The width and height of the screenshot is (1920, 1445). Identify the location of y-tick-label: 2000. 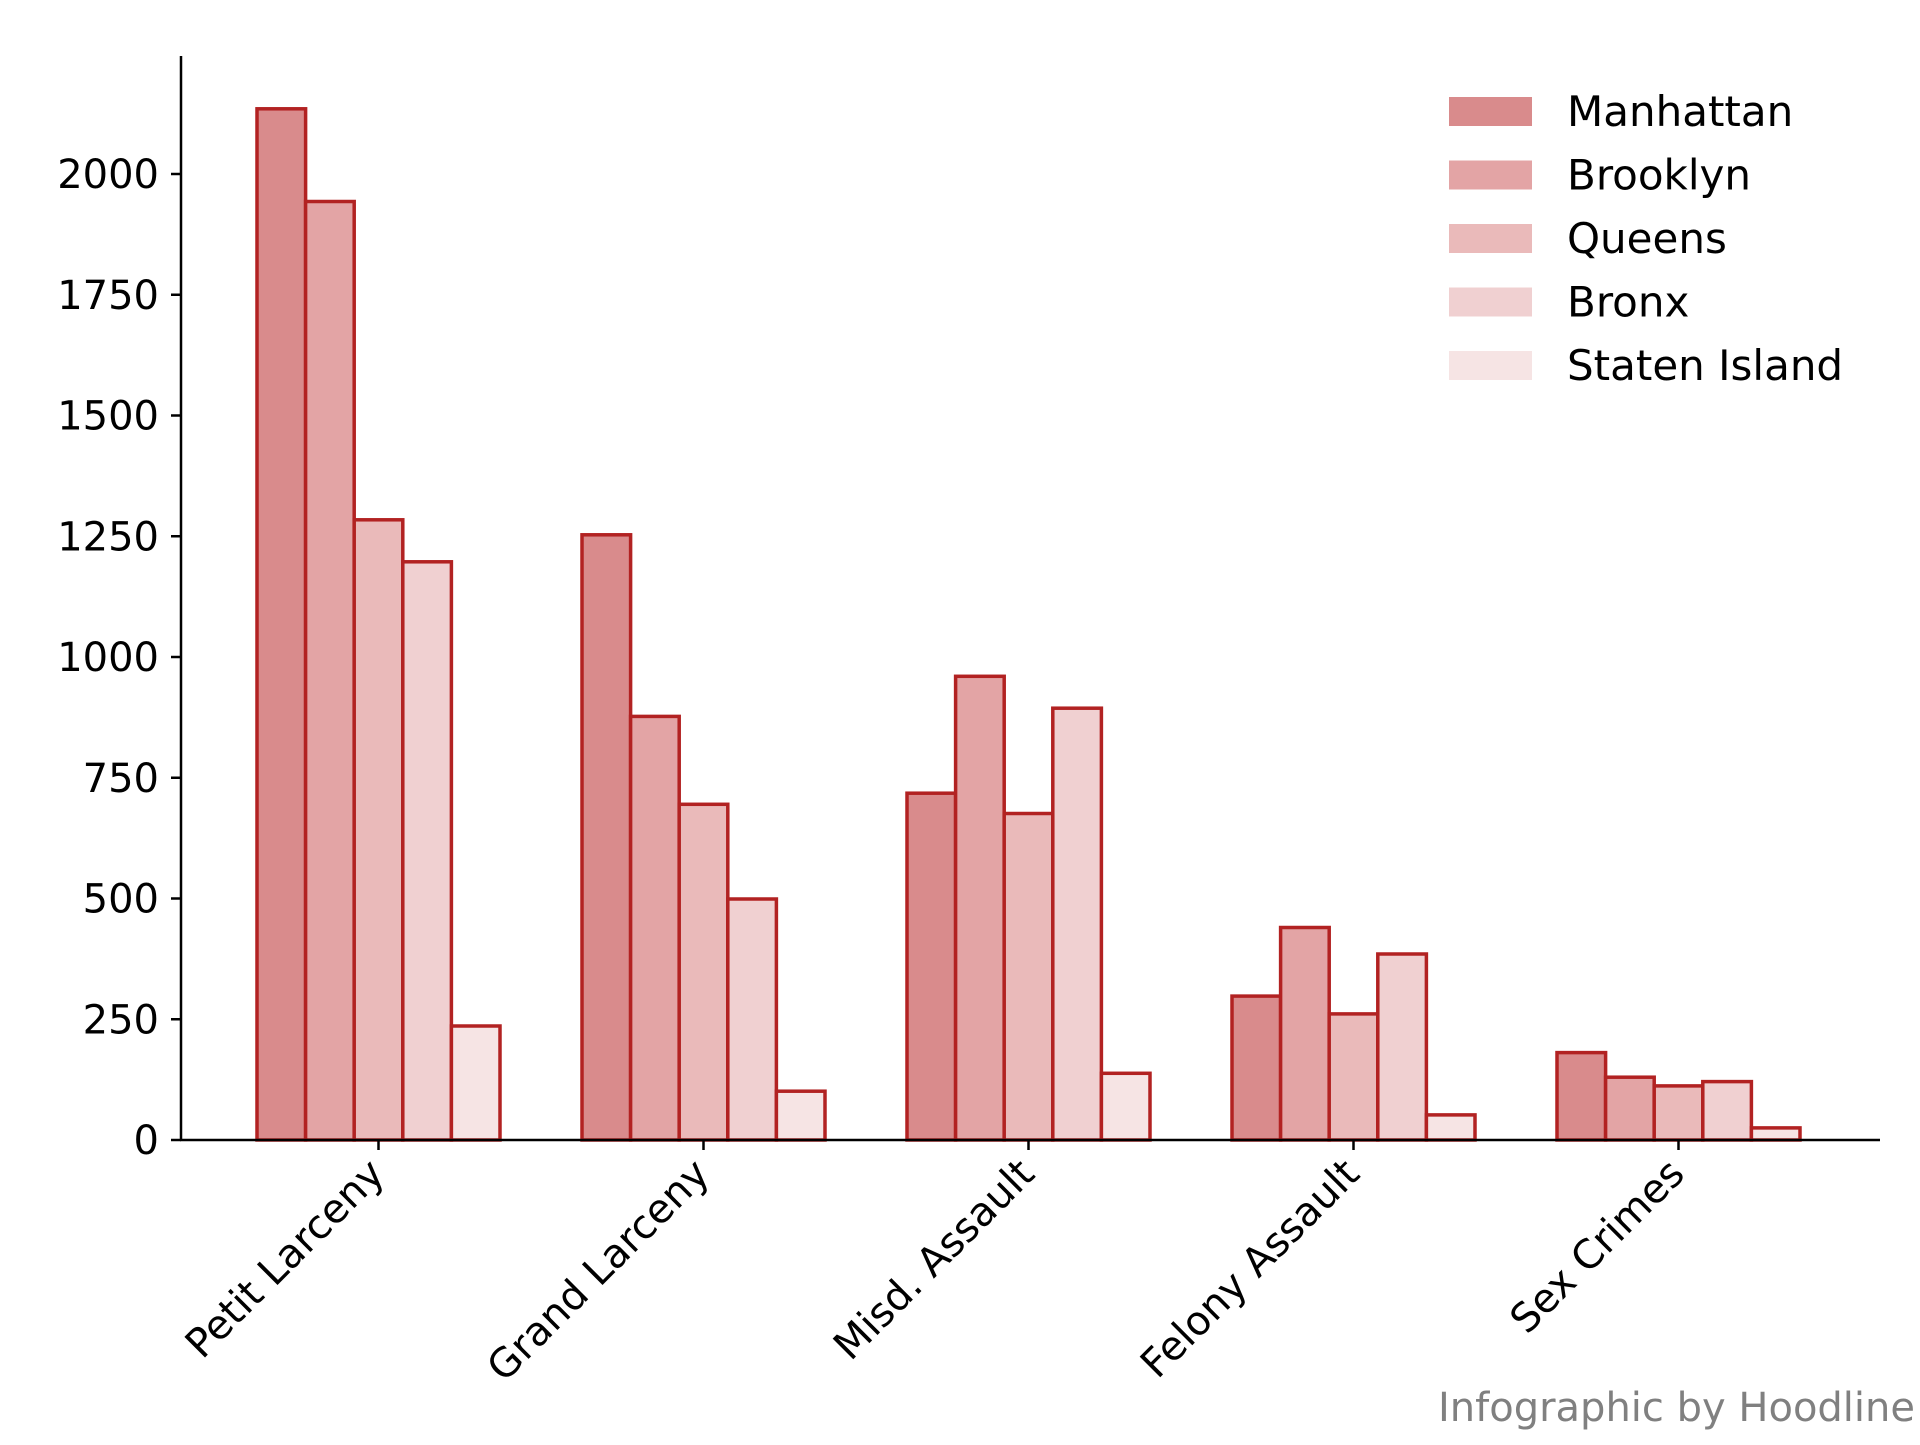
(108, 175).